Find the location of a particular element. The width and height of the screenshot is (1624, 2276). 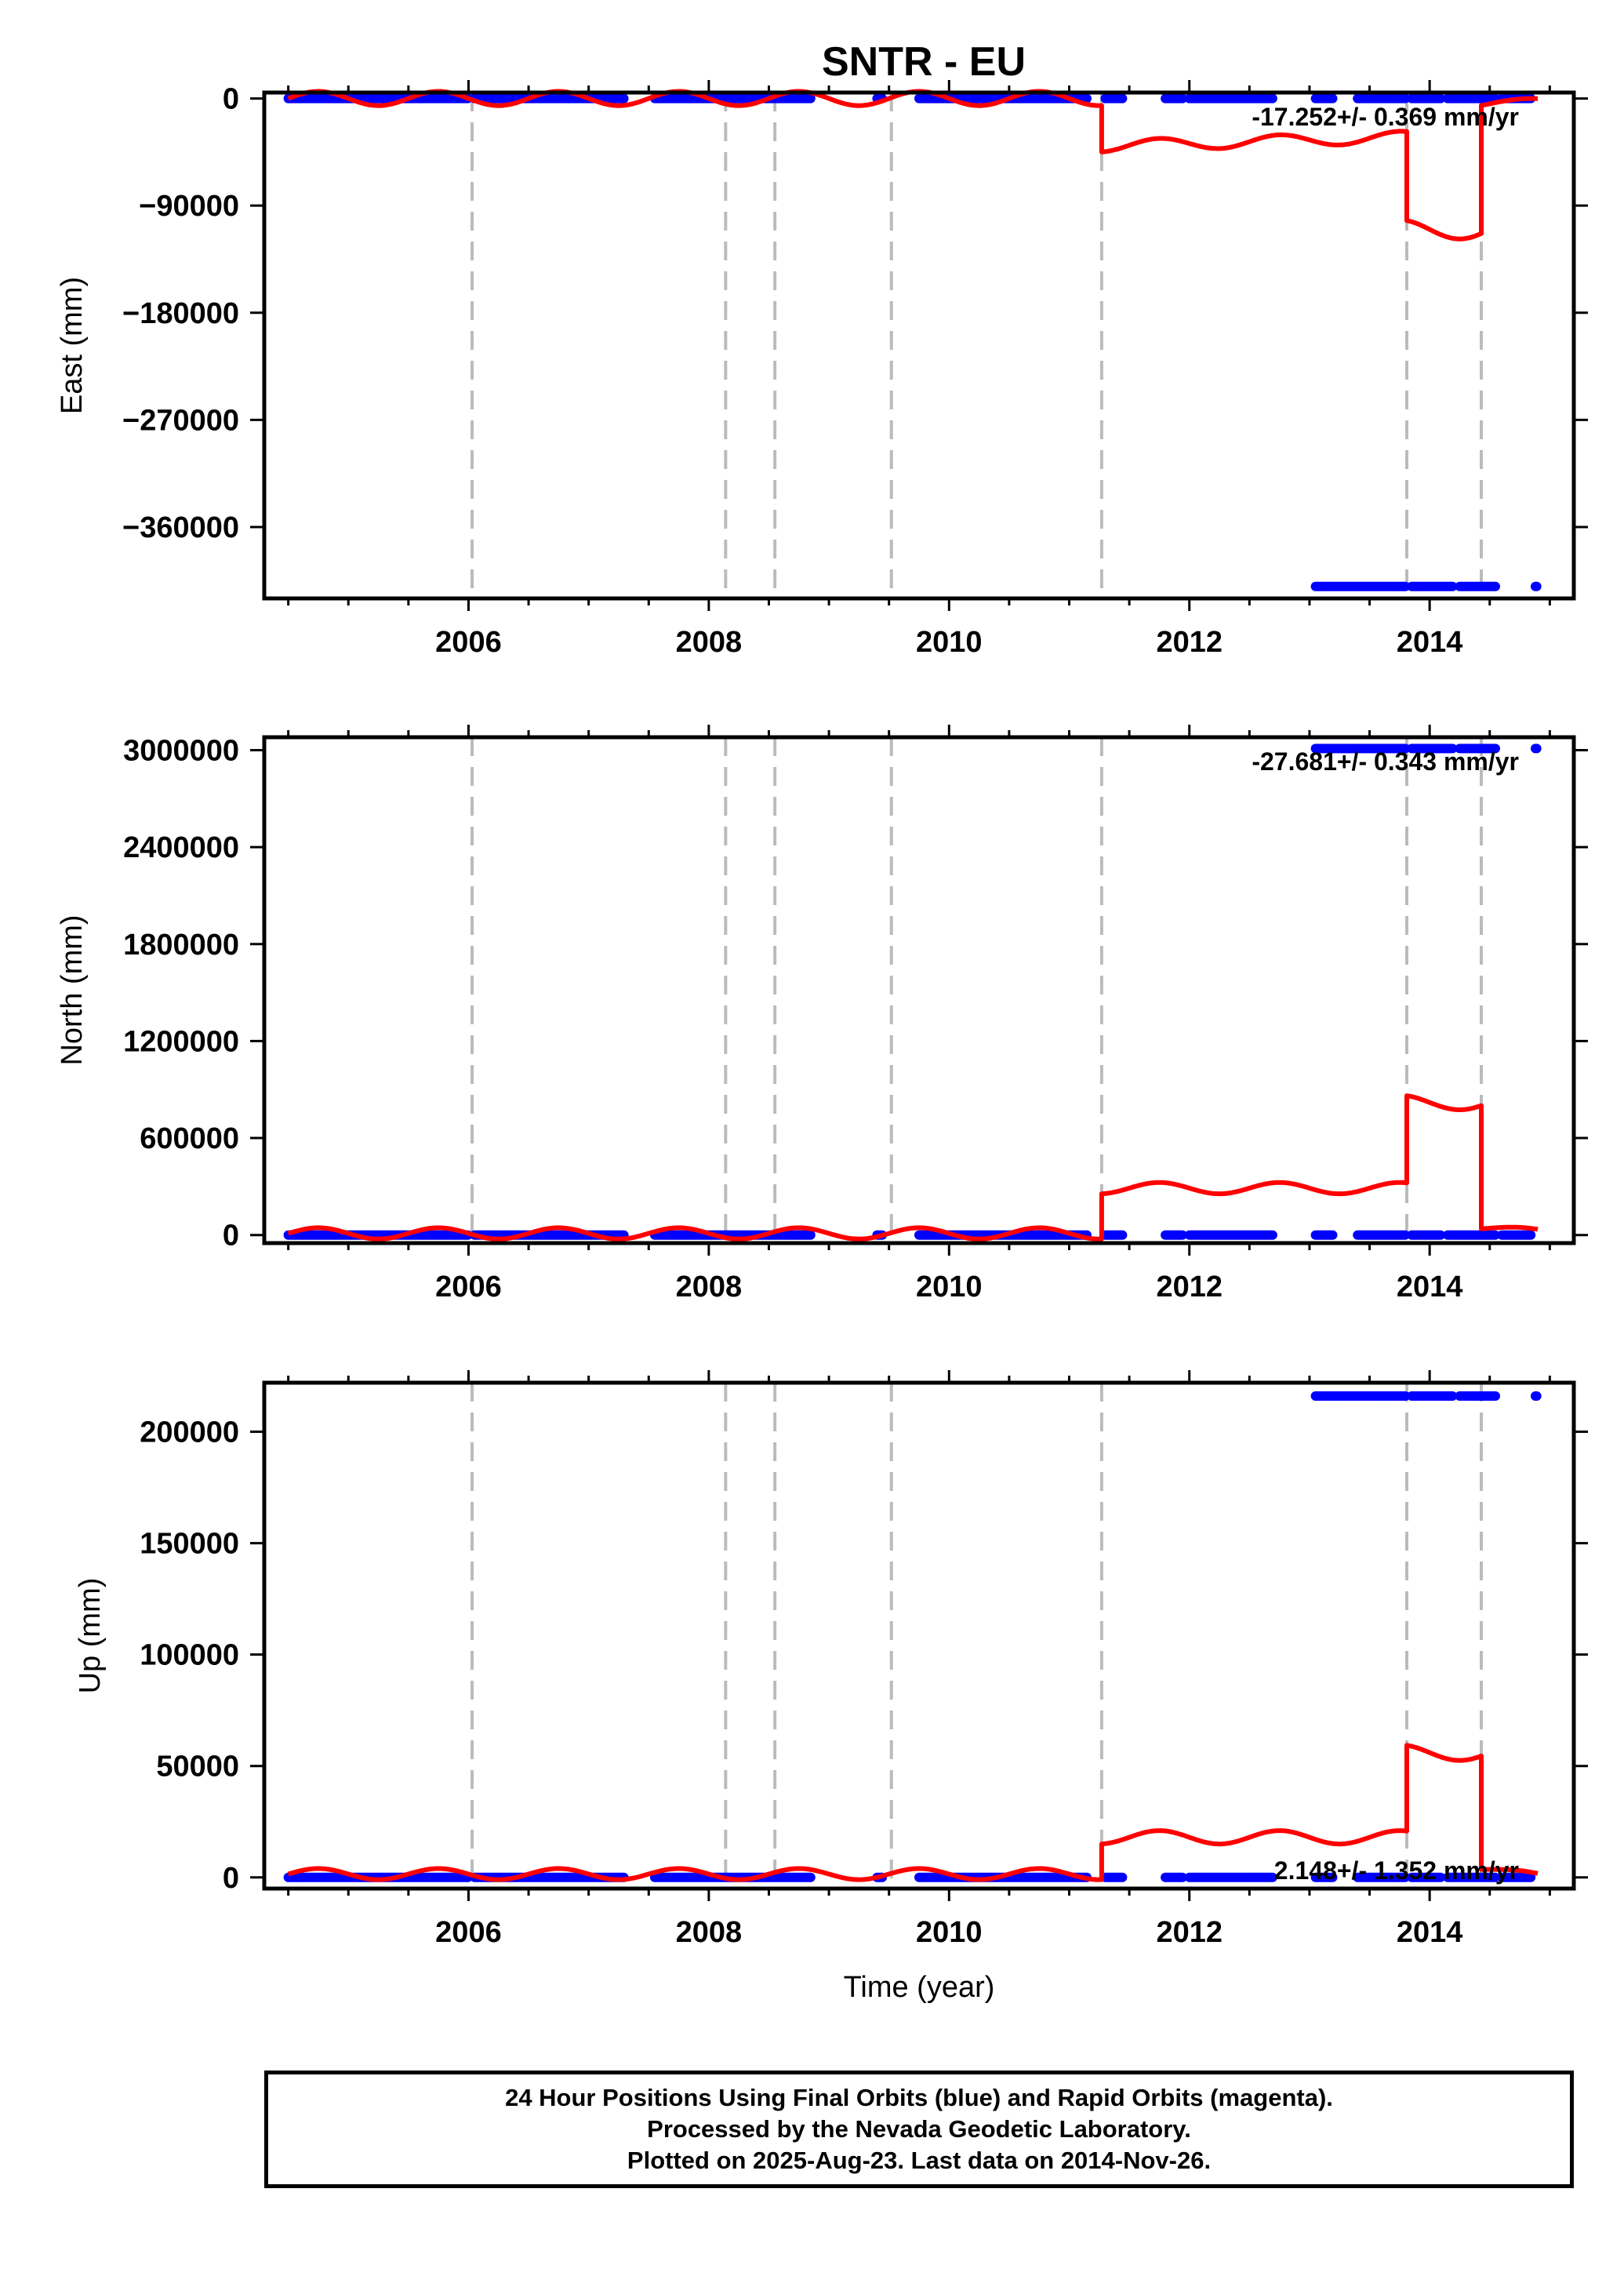

north-y-tick-label: 1800000 is located at coordinates (181, 945).